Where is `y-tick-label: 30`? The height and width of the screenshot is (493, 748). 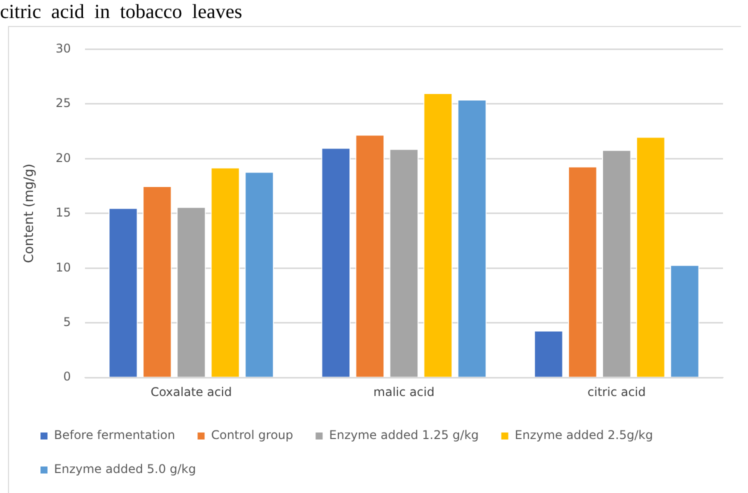
y-tick-label: 30 is located at coordinates (63, 48).